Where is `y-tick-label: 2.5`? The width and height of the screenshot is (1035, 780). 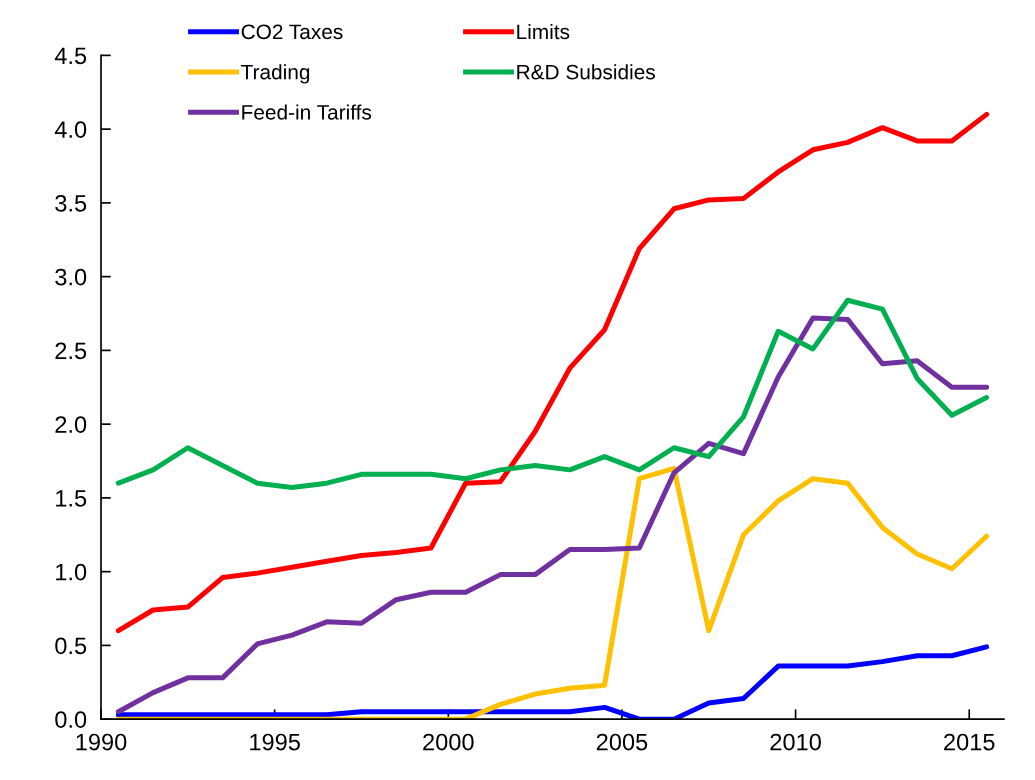 y-tick-label: 2.5 is located at coordinates (71, 351).